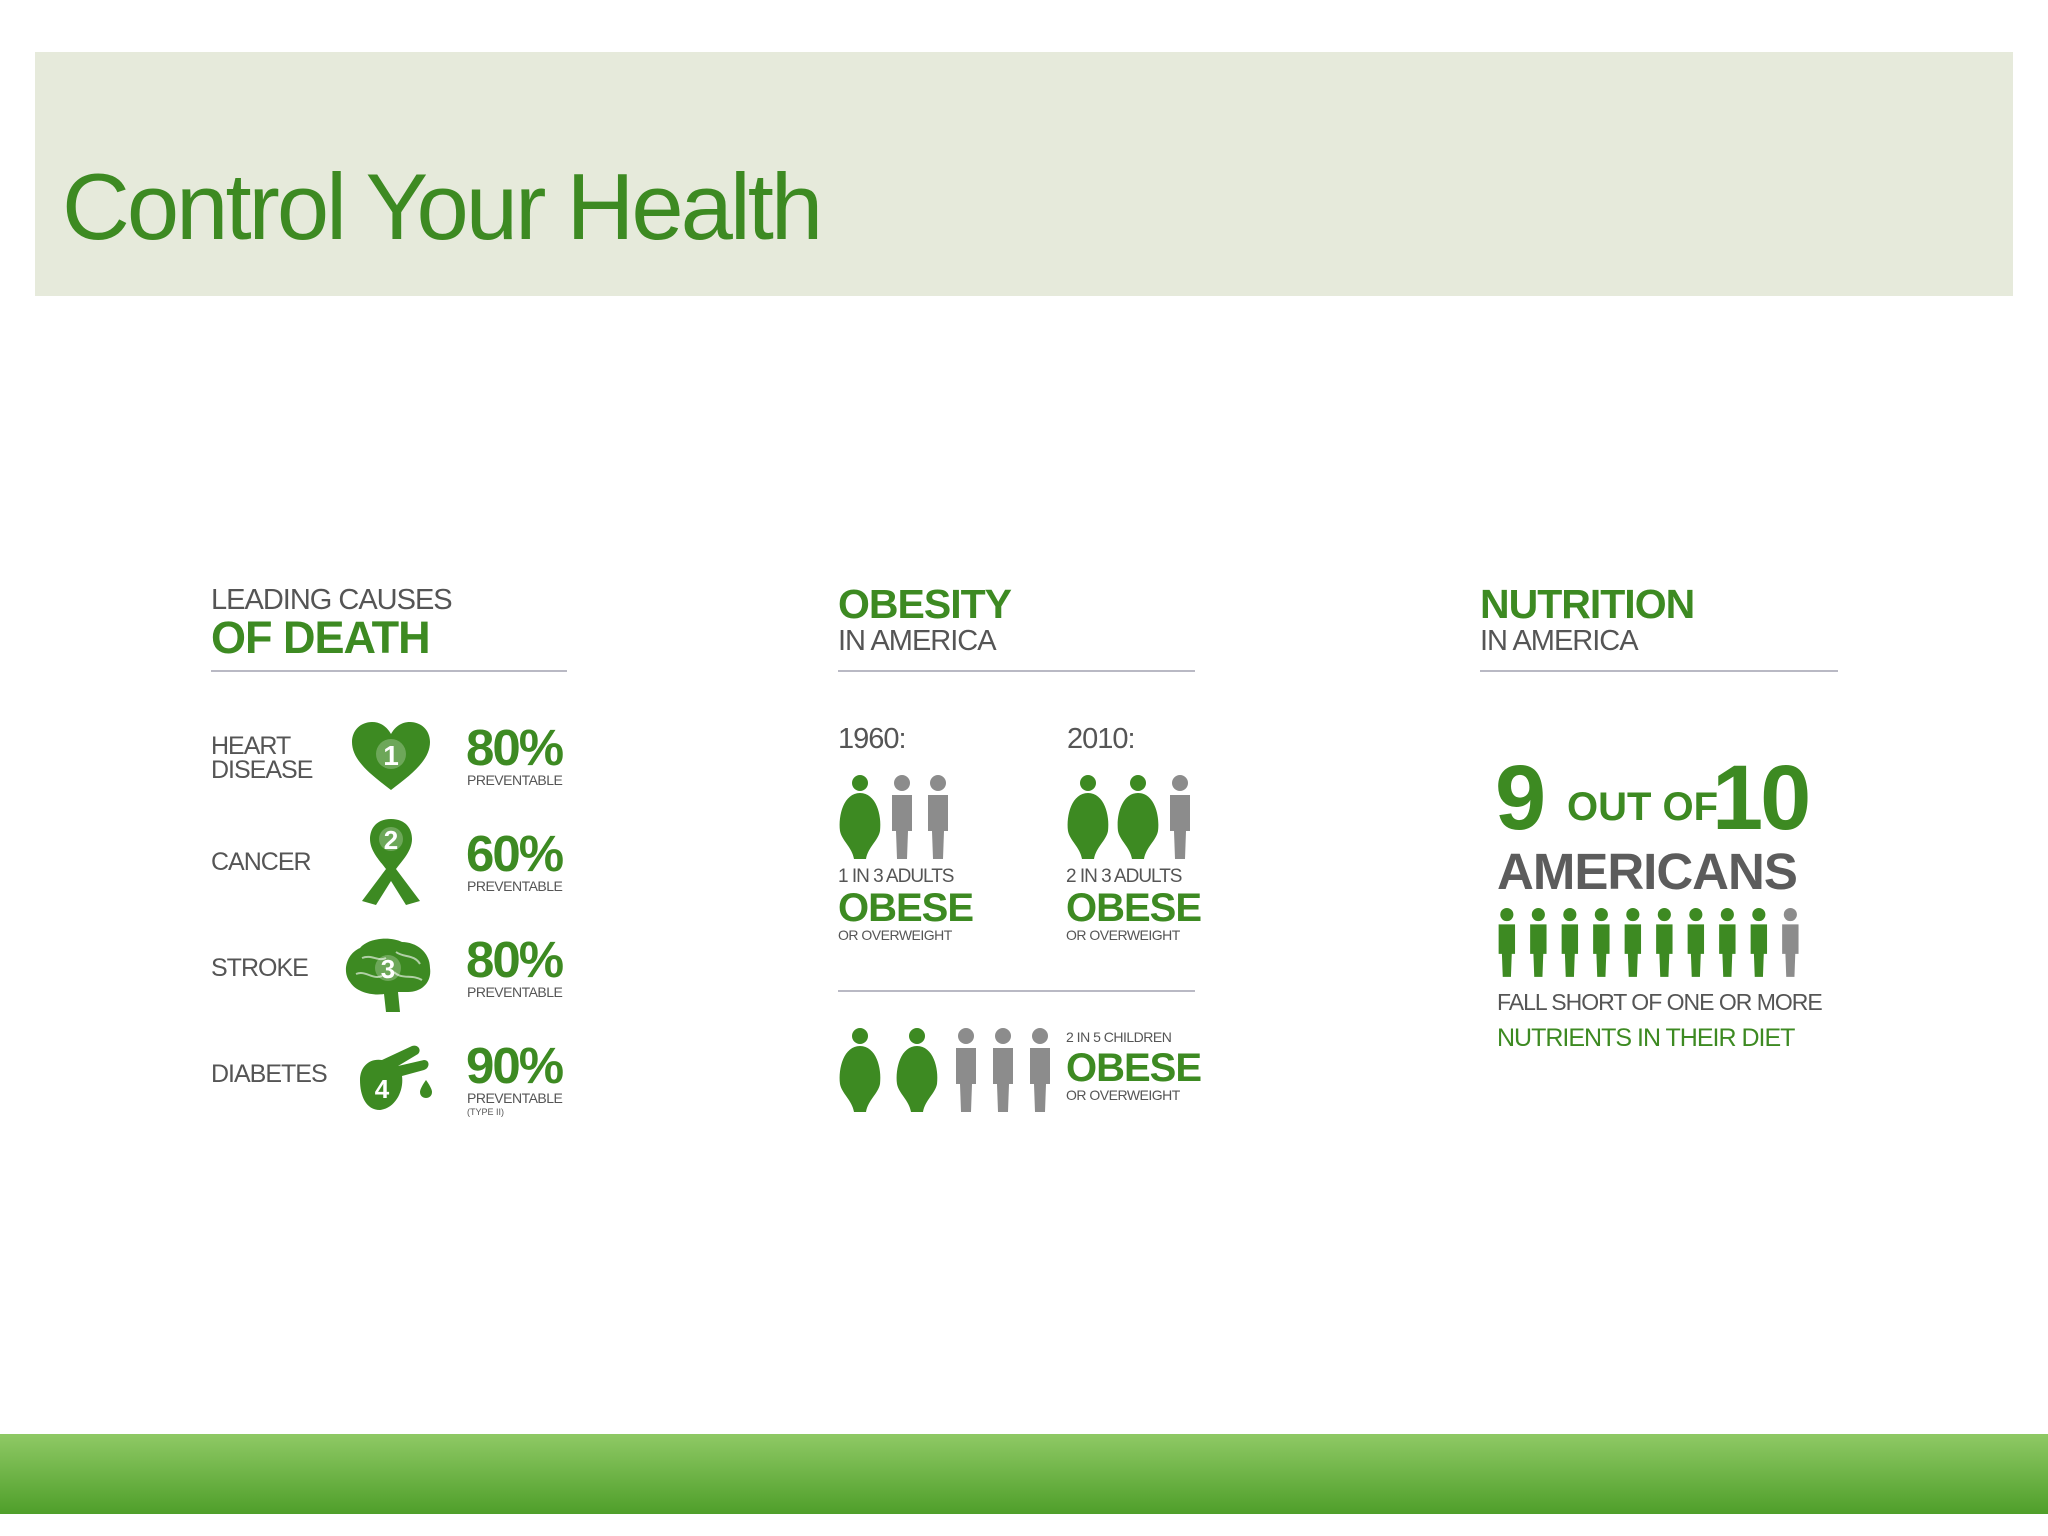 Image resolution: width=2048 pixels, height=1536 pixels. Describe the element at coordinates (1643, 807) in the screenshot. I see `nutrition-out-of: OUT OF` at that location.